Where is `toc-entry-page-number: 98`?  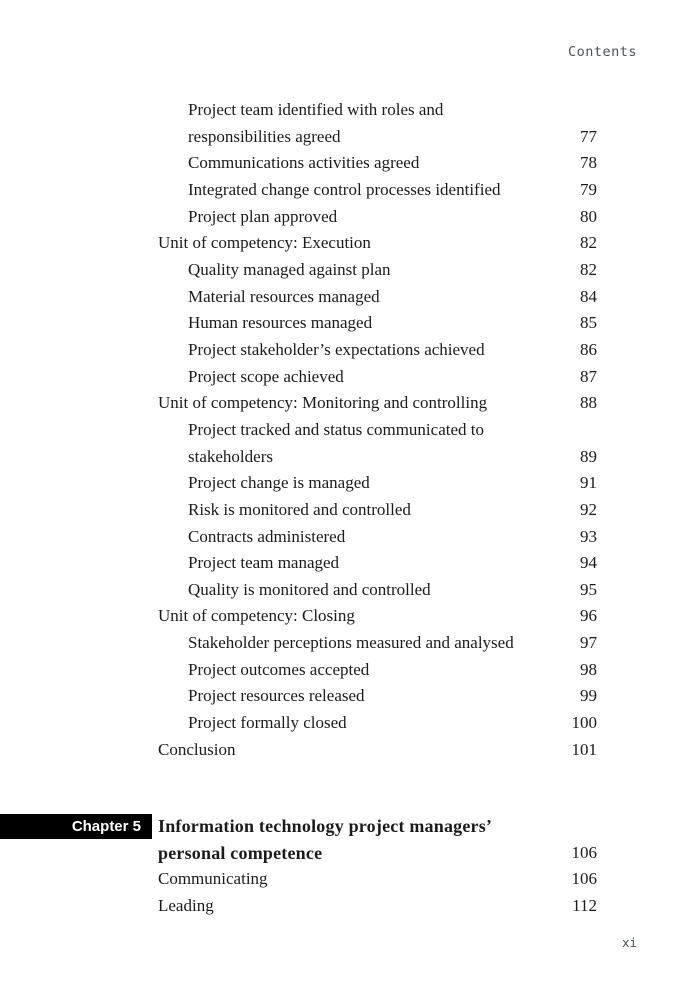 toc-entry-page-number: 98 is located at coordinates (588, 669).